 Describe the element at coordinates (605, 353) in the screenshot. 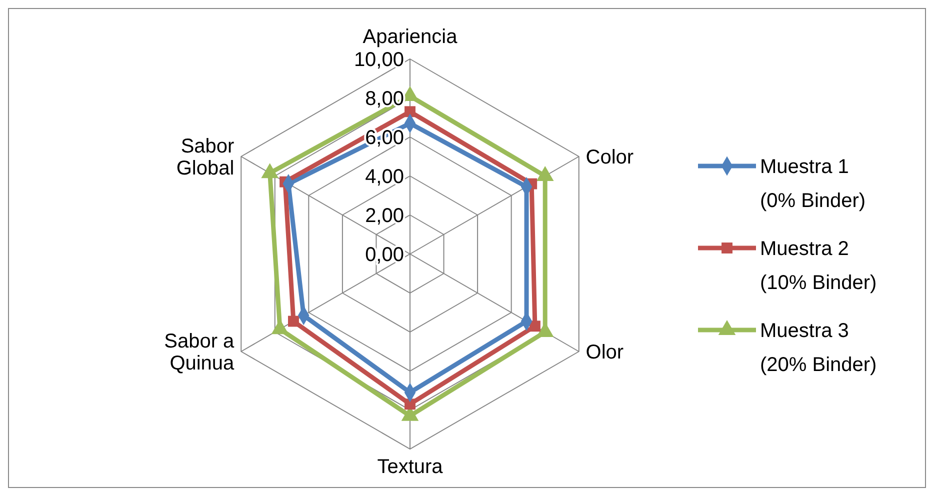

I see `spoke-label: Olor` at that location.